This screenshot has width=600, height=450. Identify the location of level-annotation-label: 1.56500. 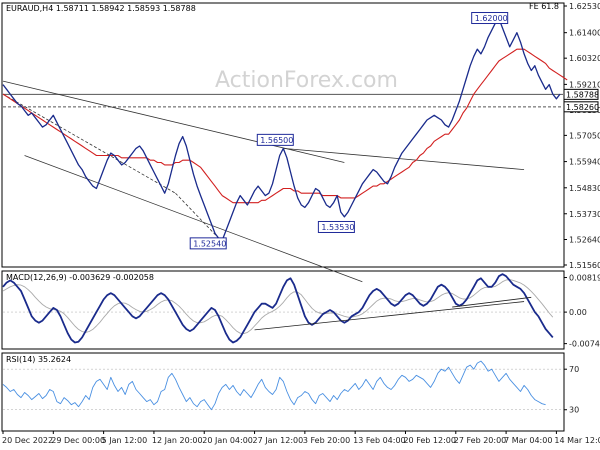
(276, 140).